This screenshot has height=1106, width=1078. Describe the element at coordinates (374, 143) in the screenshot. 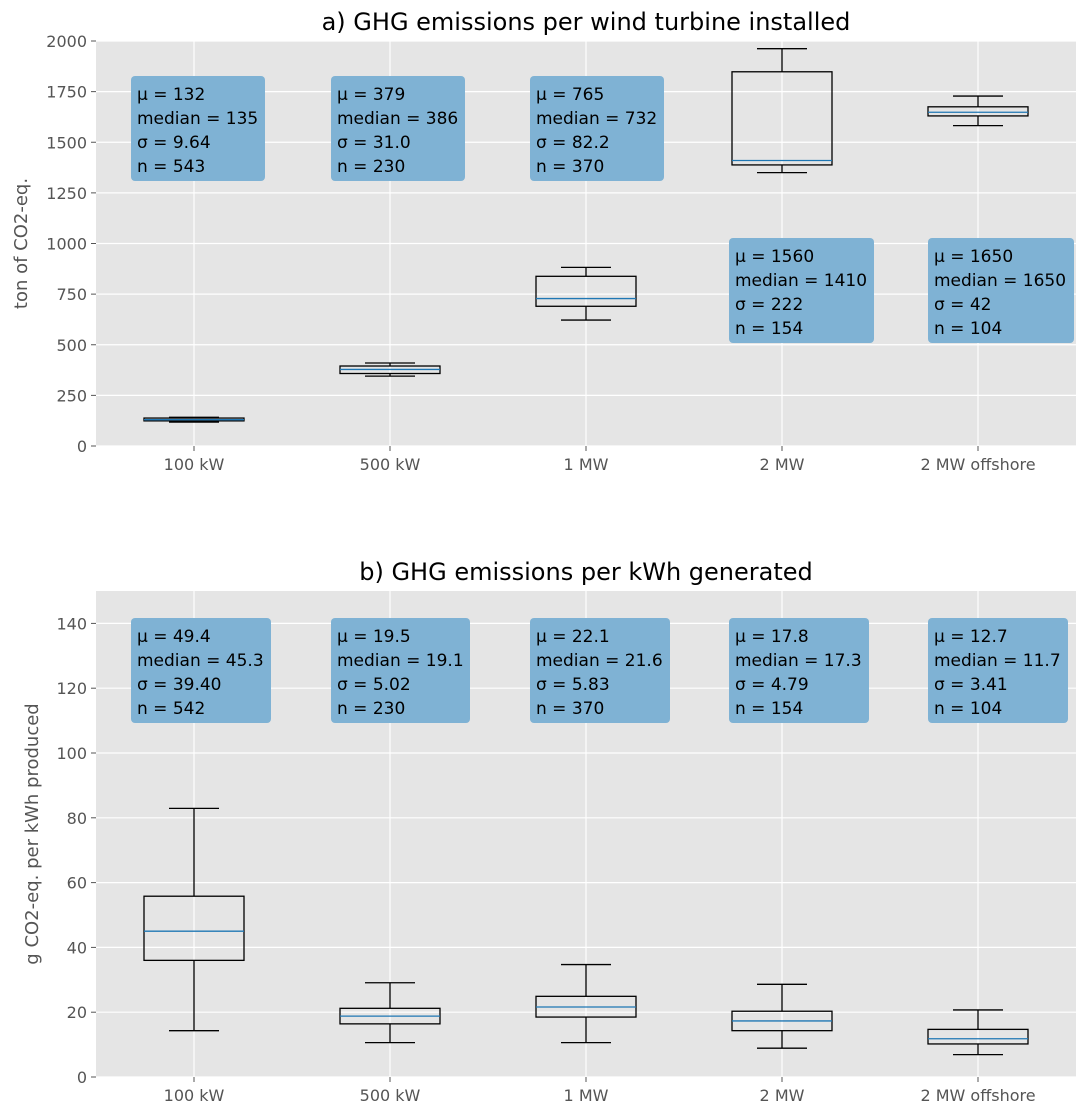

I see `stats-line: σ = 31.0` at that location.